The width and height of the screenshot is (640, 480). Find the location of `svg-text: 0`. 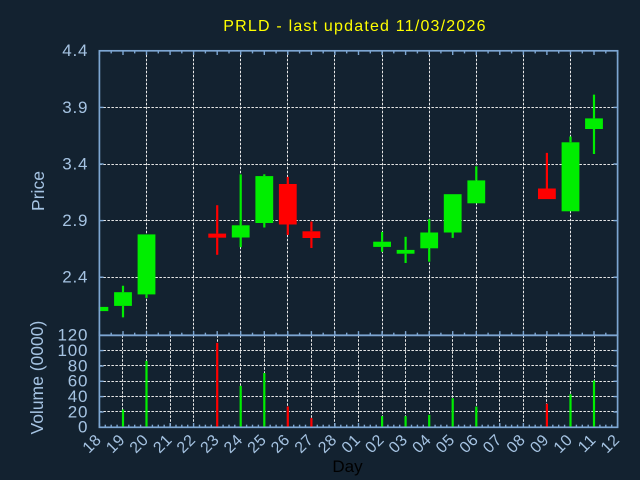

svg-text: 0 is located at coordinates (83, 427).